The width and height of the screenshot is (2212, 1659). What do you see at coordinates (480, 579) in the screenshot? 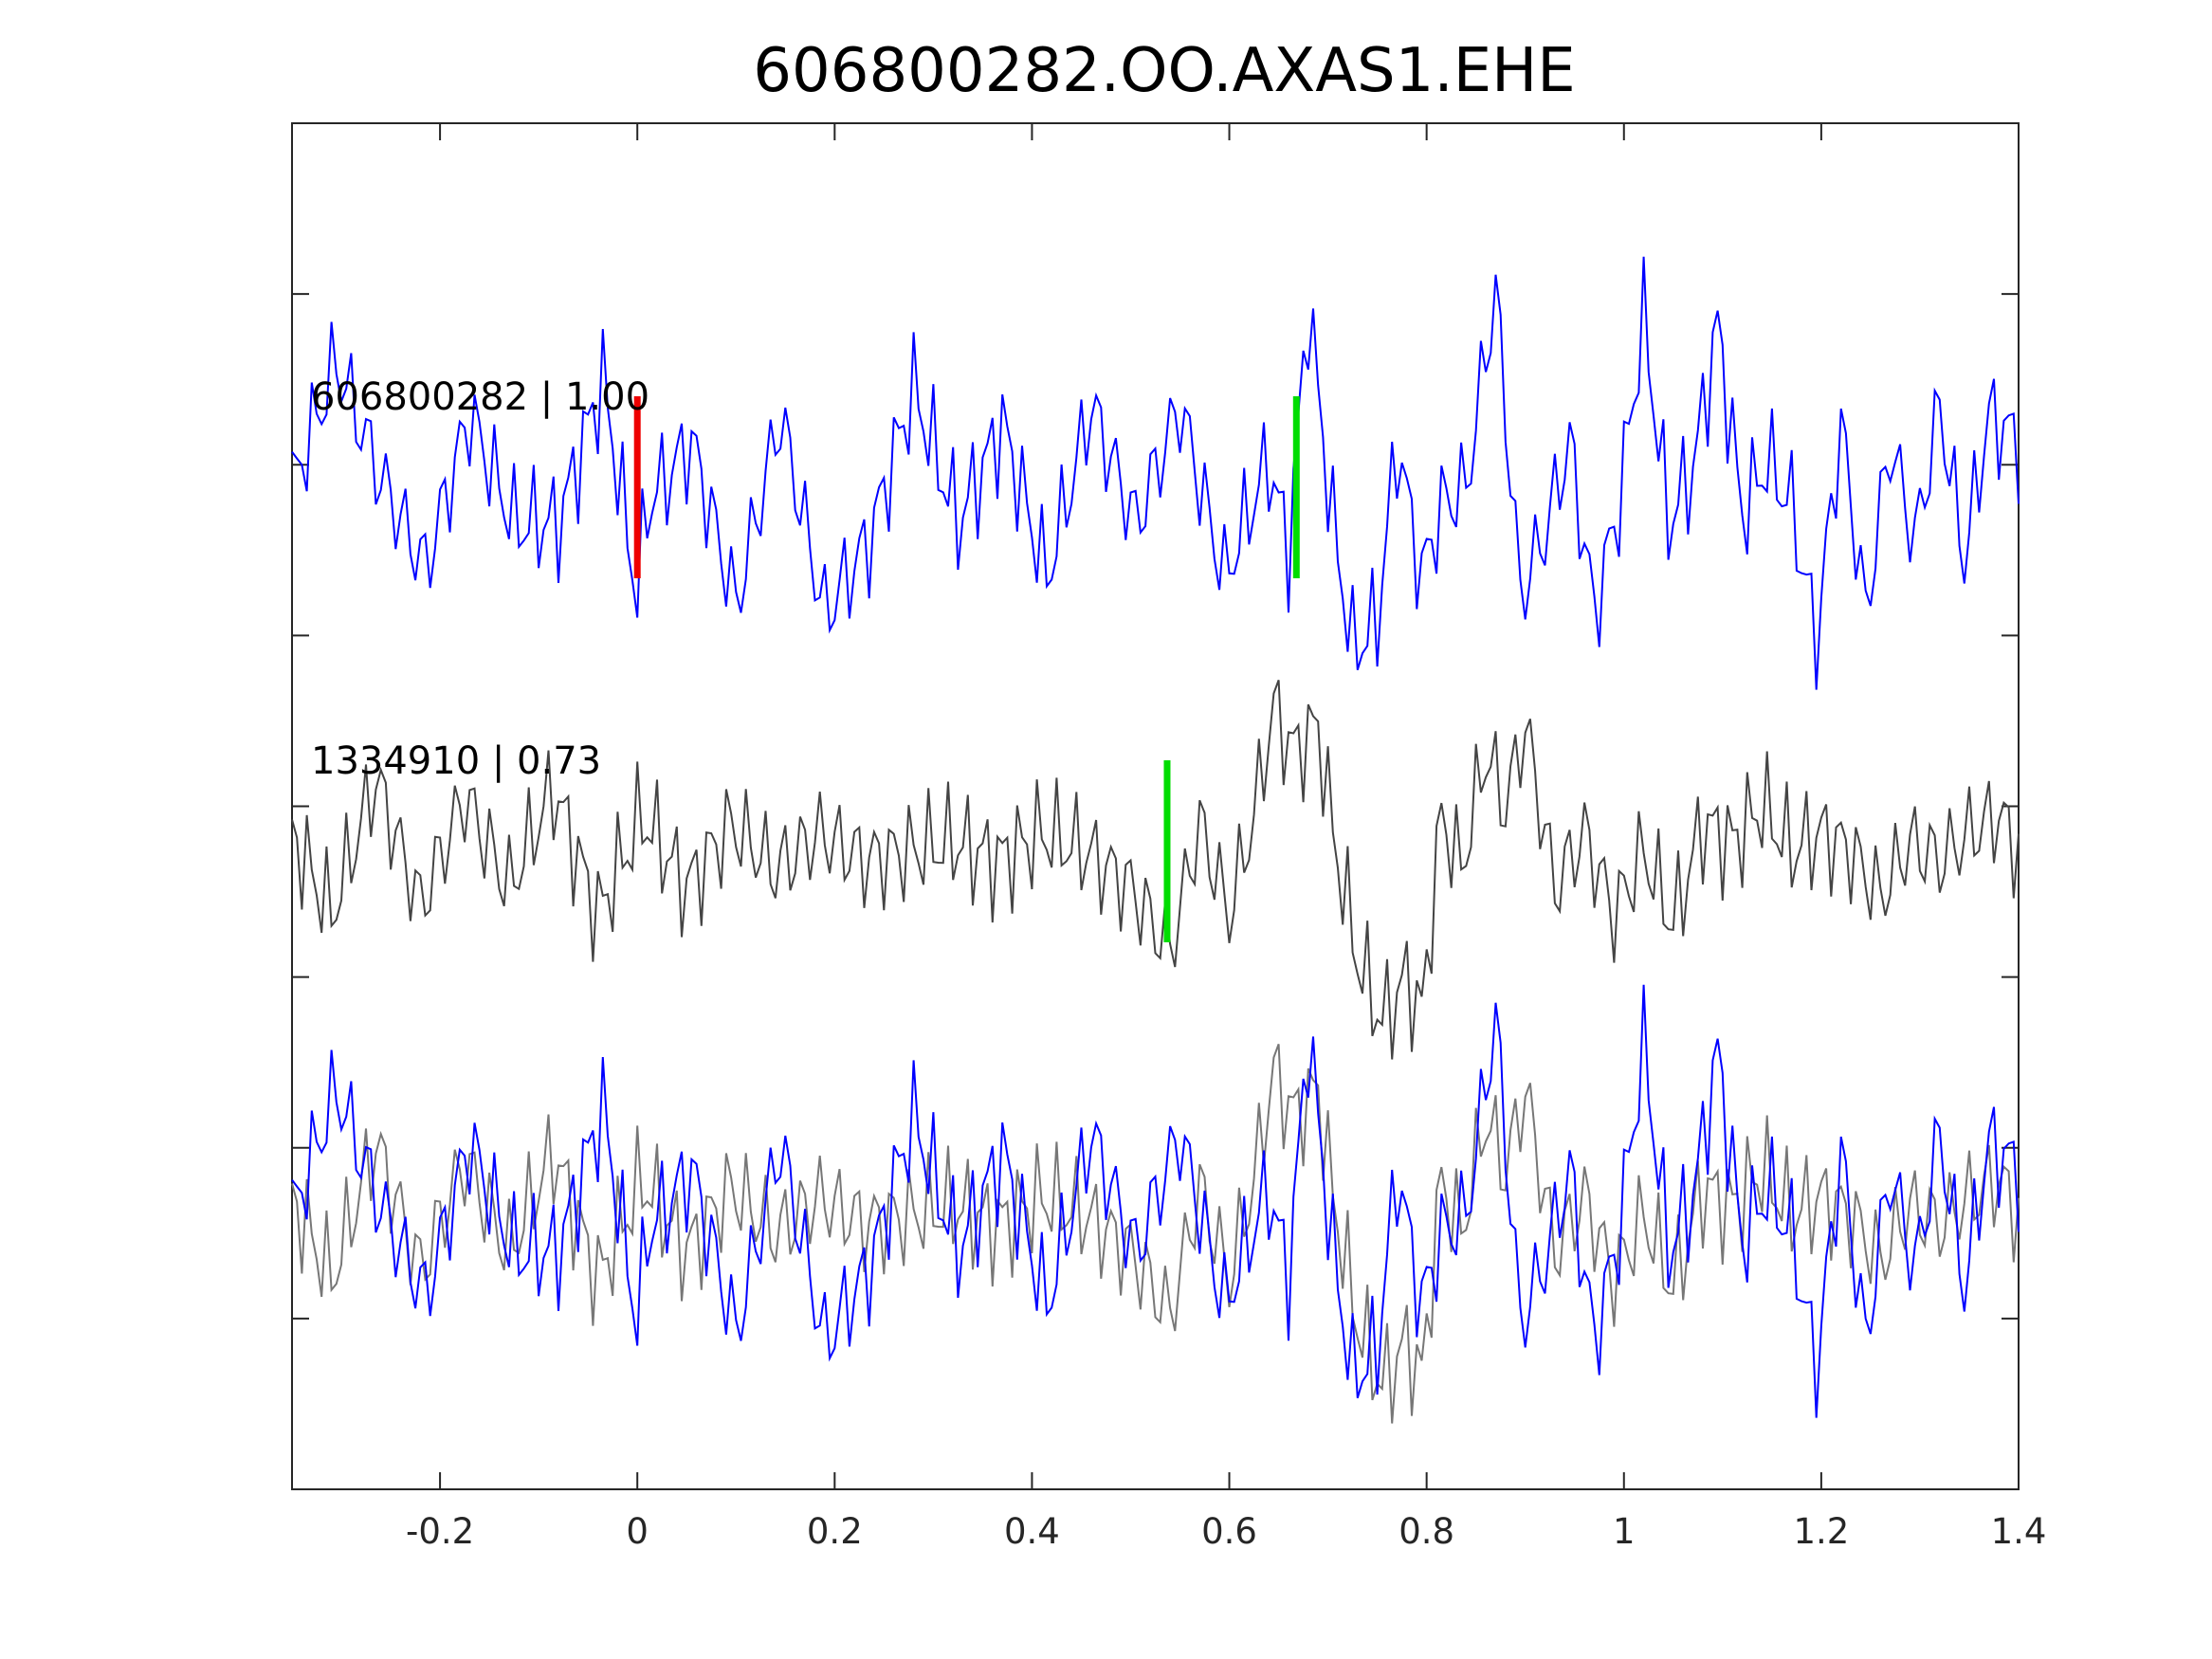
I see `trace-labels: 606800282 | 1.00 1334910 | 0.73` at bounding box center [480, 579].